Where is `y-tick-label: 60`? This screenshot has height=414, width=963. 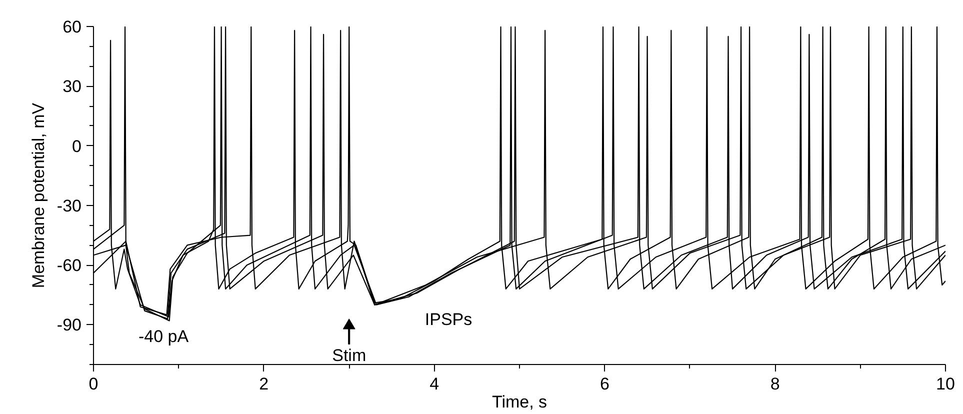
y-tick-label: 60 is located at coordinates (72, 27).